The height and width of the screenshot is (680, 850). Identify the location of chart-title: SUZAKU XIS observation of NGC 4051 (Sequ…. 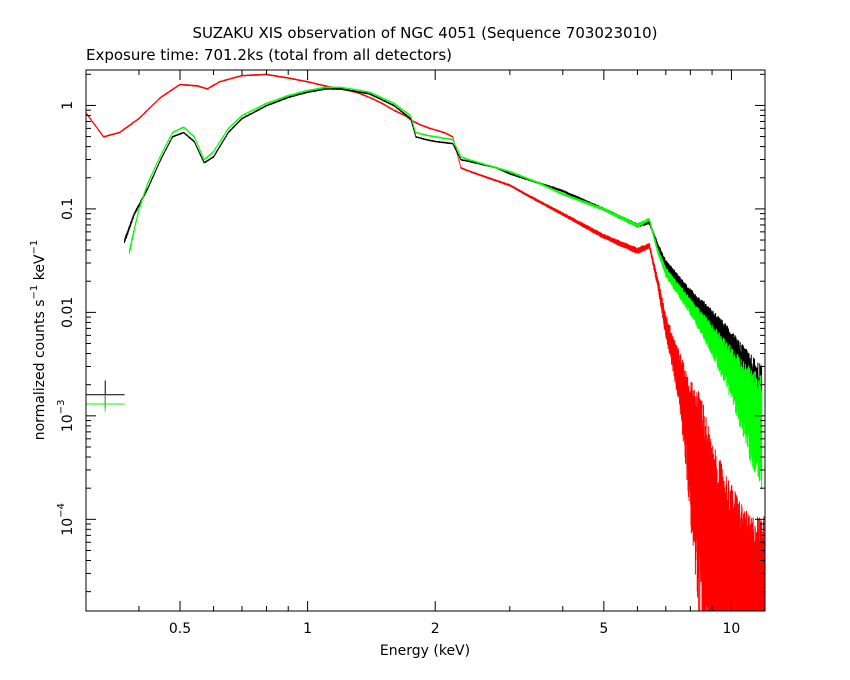
(424, 33).